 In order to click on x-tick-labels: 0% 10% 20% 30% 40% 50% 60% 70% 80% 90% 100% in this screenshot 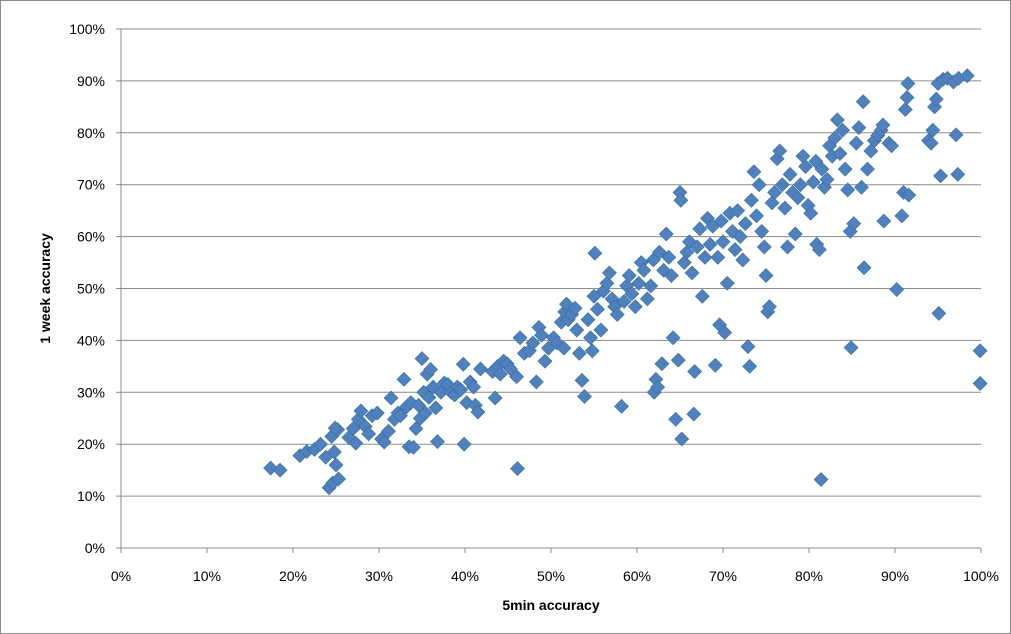, I will do `click(555, 576)`.